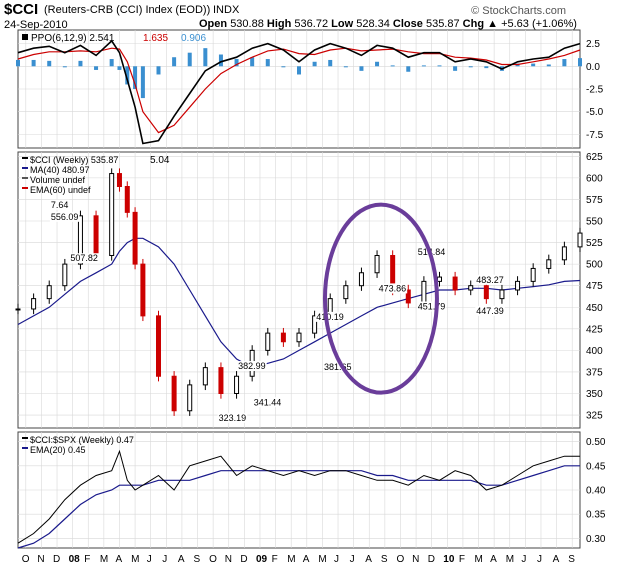 This screenshot has height=570, width=624. Describe the element at coordinates (473, 24) in the screenshot. I see `chg-label: Chg` at that location.